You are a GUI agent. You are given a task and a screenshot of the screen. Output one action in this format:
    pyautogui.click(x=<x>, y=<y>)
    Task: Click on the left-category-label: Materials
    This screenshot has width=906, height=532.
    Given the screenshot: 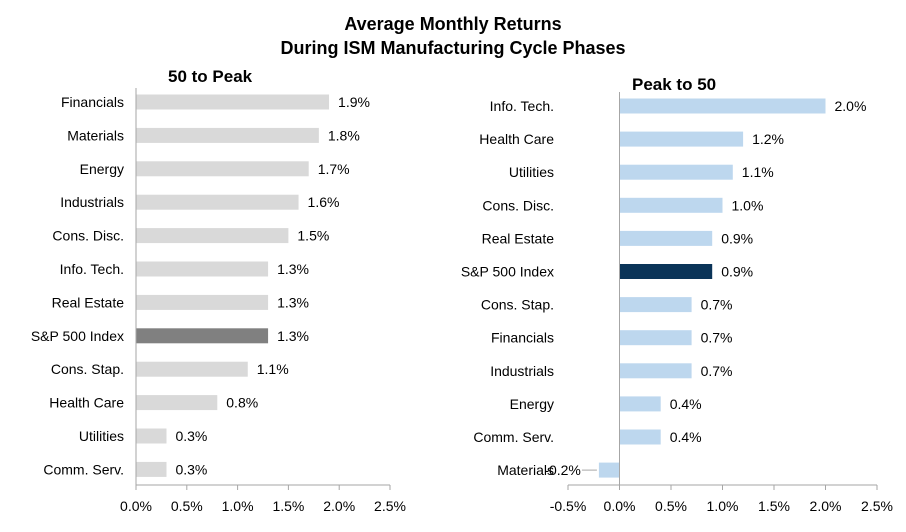 What is the action you would take?
    pyautogui.click(x=95, y=135)
    